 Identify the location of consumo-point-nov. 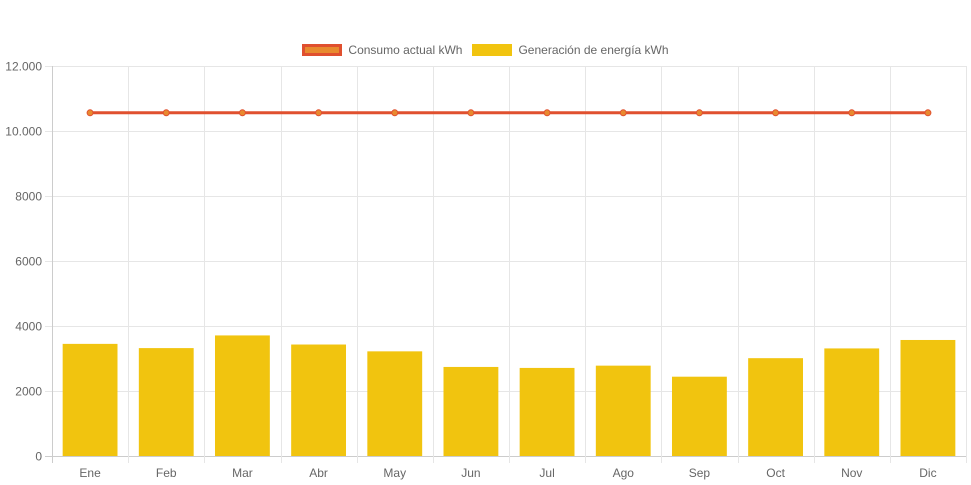
(852, 113).